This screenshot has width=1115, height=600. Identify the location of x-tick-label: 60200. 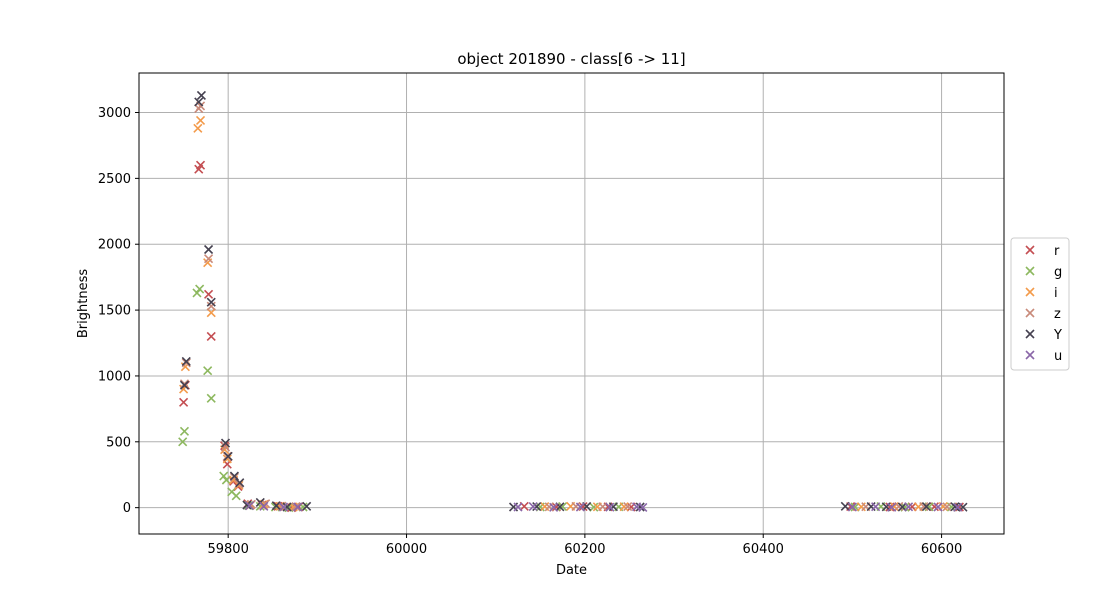
(584, 549).